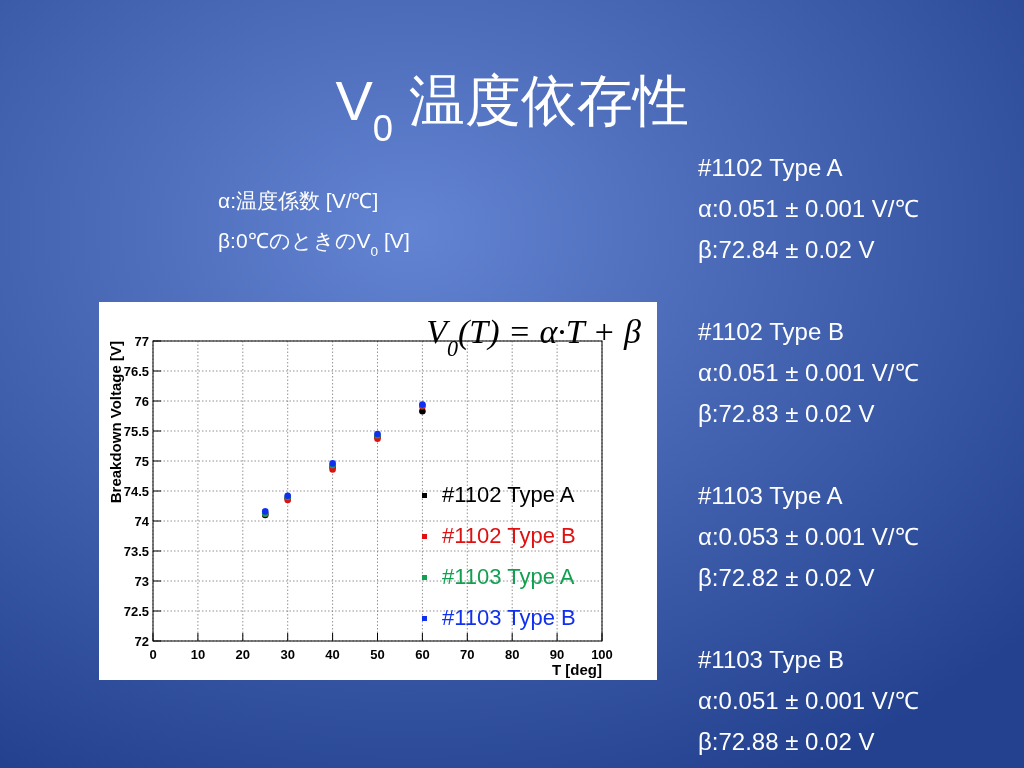  Describe the element at coordinates (141, 341) in the screenshot. I see `y-tick-label: 77` at that location.